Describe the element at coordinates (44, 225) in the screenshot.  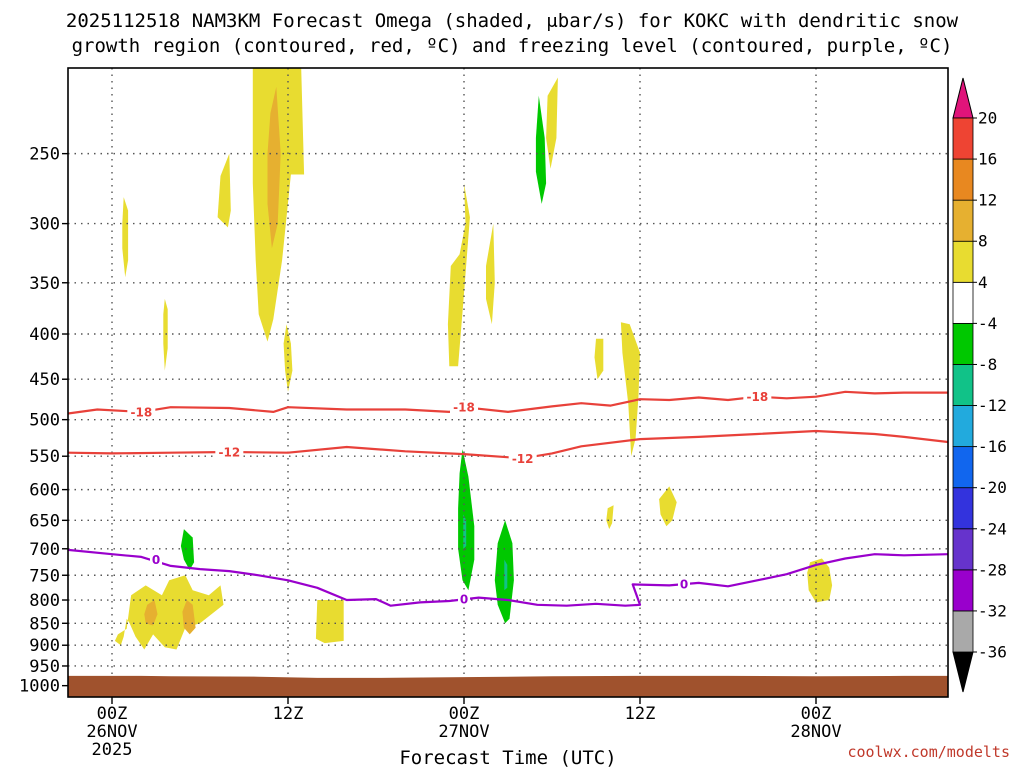
I see `y-tick-label: 300` at that location.